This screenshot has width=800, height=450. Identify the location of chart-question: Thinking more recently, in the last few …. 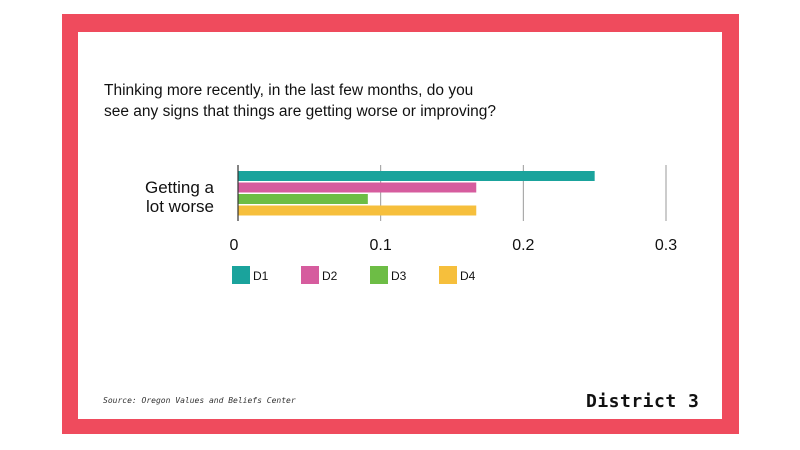
(364, 101).